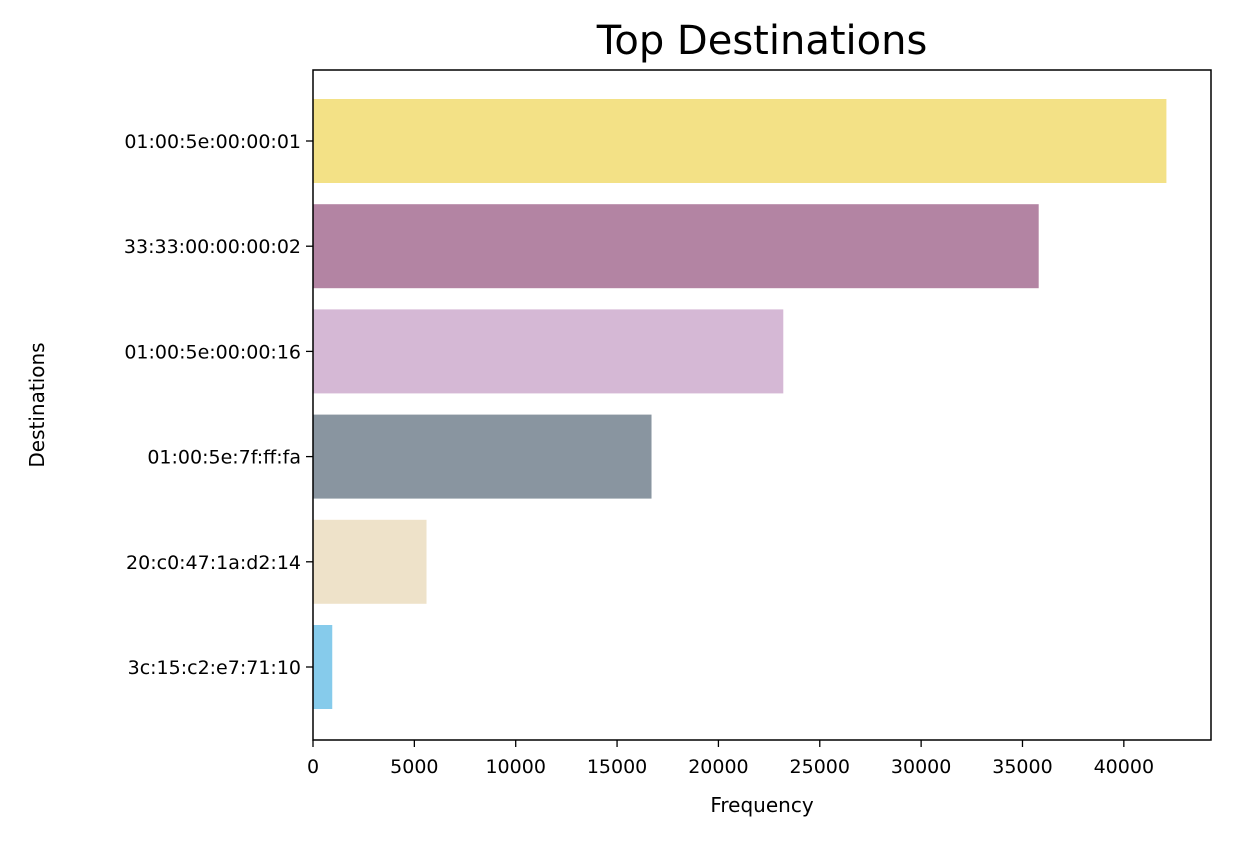 The height and width of the screenshot is (846, 1250). What do you see at coordinates (37, 404) in the screenshot?
I see `y-axis-label: Destinations` at bounding box center [37, 404].